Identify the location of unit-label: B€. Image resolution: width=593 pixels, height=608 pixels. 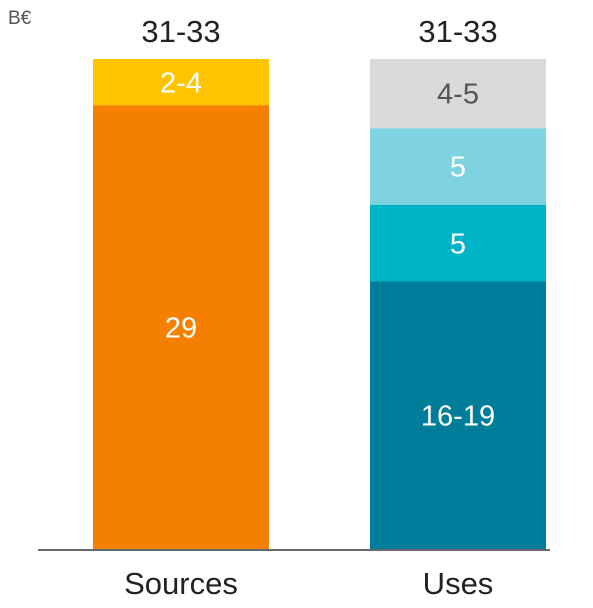
(20, 18).